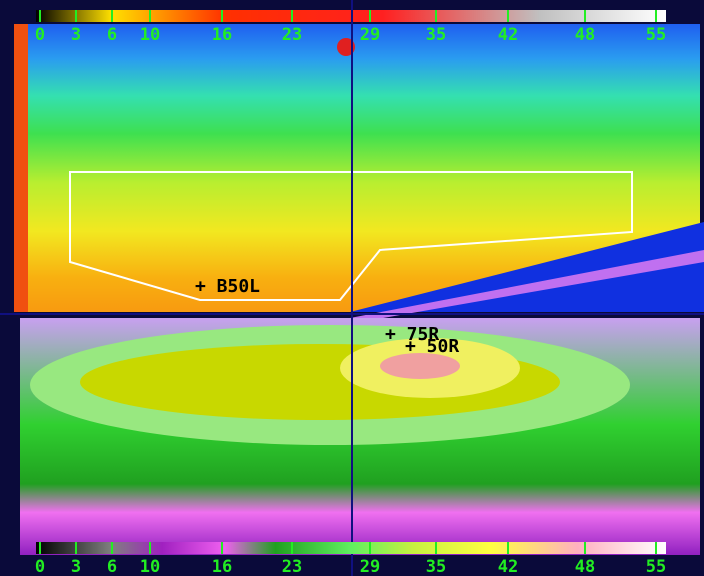 This screenshot has width=704, height=576. What do you see at coordinates (527, 286) in the screenshot?
I see `cutoff-band` at bounding box center [527, 286].